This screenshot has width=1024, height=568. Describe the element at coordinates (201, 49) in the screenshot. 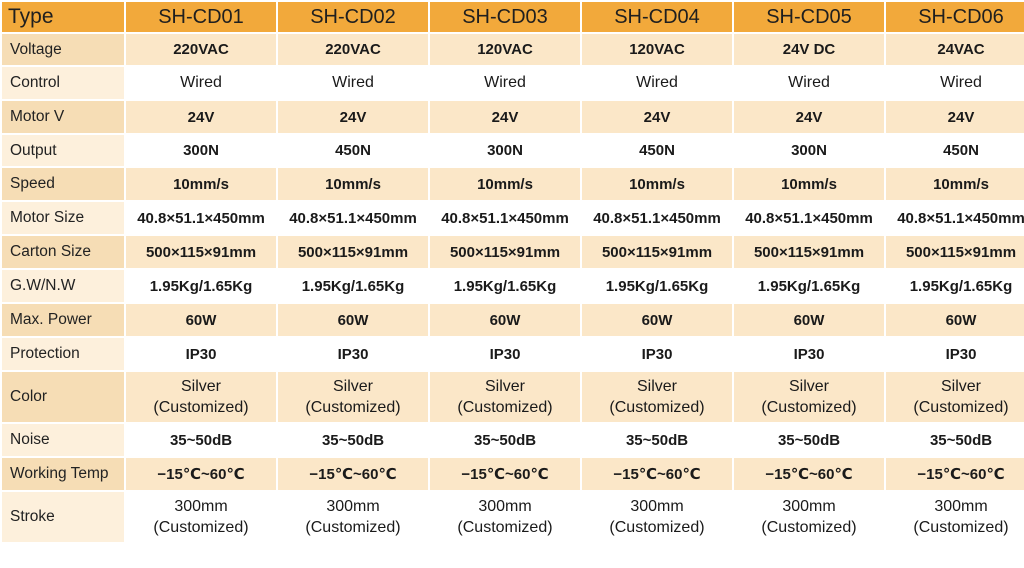

I see `table-cell: 220VAC` at that location.